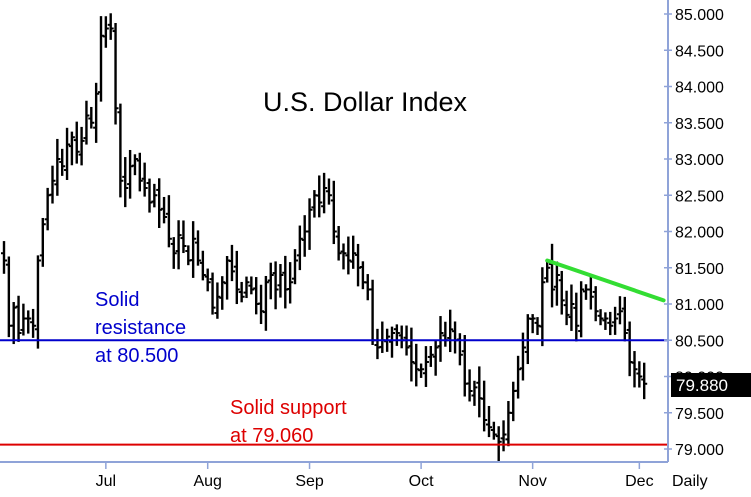 The height and width of the screenshot is (497, 751). Describe the element at coordinates (365, 102) in the screenshot. I see `chart-title: U.S. Dollar Index` at that location.